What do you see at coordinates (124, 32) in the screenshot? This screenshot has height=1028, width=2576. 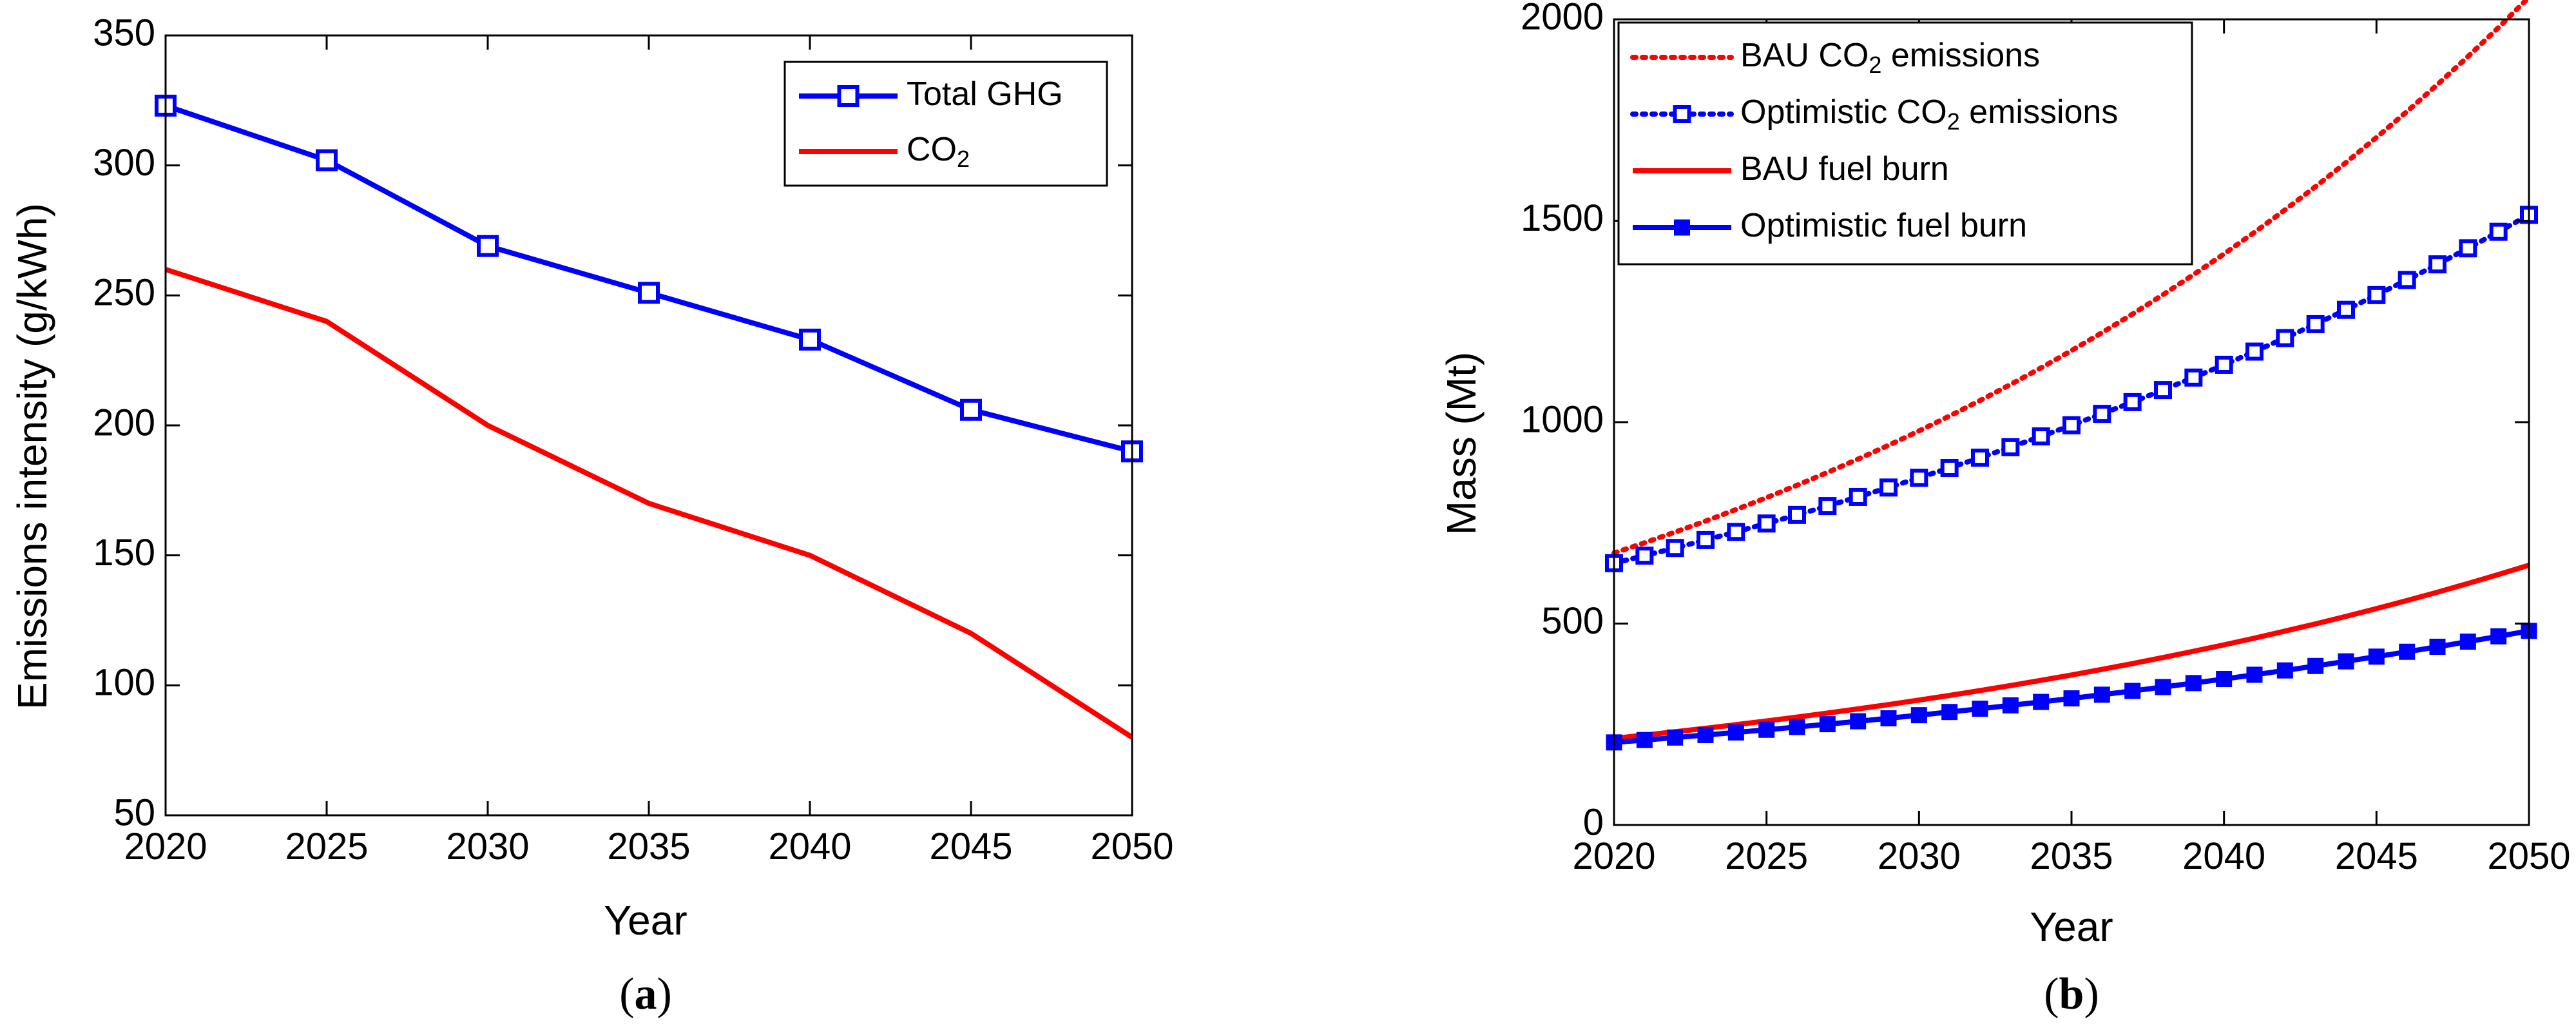 I see `y-tick-label: 350` at bounding box center [124, 32].